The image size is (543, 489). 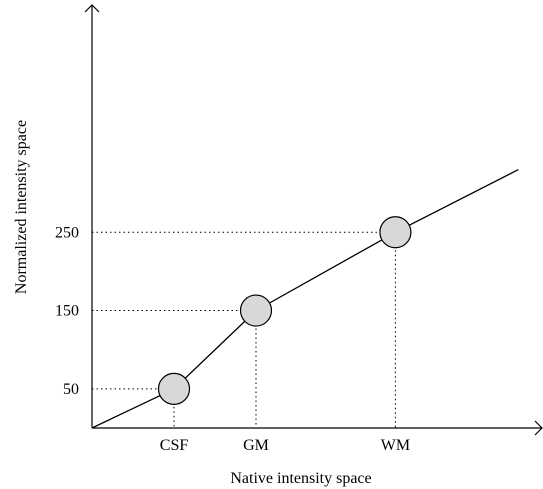 What do you see at coordinates (92, 8) in the screenshot?
I see `y-axis-arrow-icon` at bounding box center [92, 8].